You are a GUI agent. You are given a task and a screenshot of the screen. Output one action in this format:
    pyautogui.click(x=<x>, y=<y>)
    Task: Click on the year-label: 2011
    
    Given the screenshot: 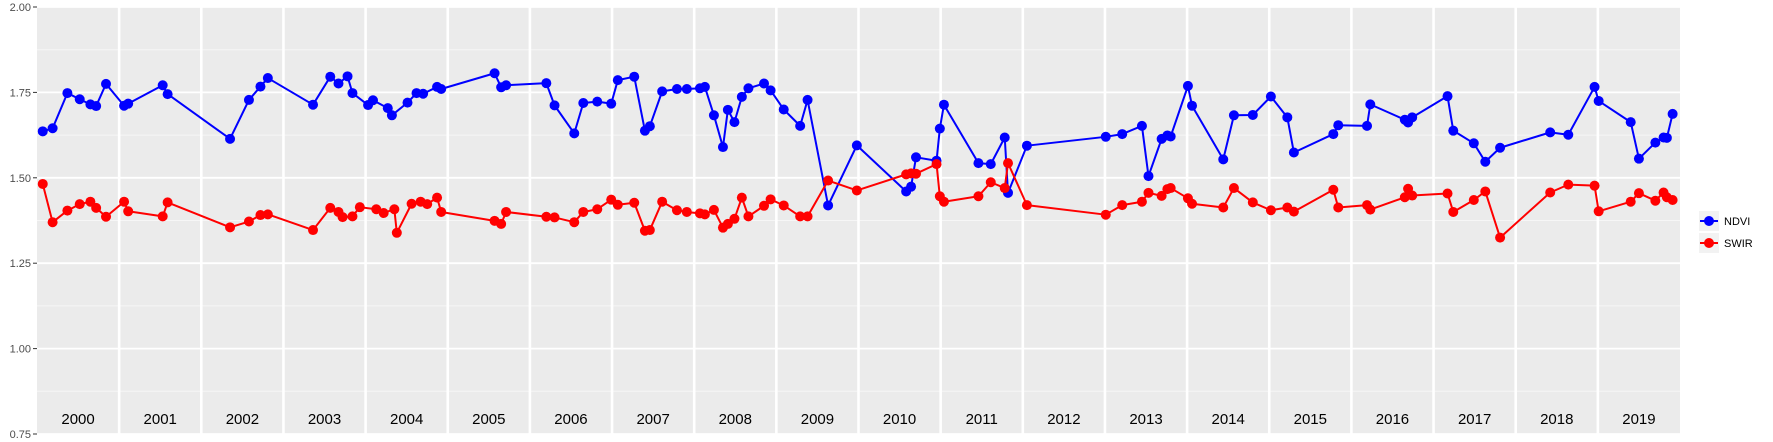 What is the action you would take?
    pyautogui.click(x=982, y=419)
    